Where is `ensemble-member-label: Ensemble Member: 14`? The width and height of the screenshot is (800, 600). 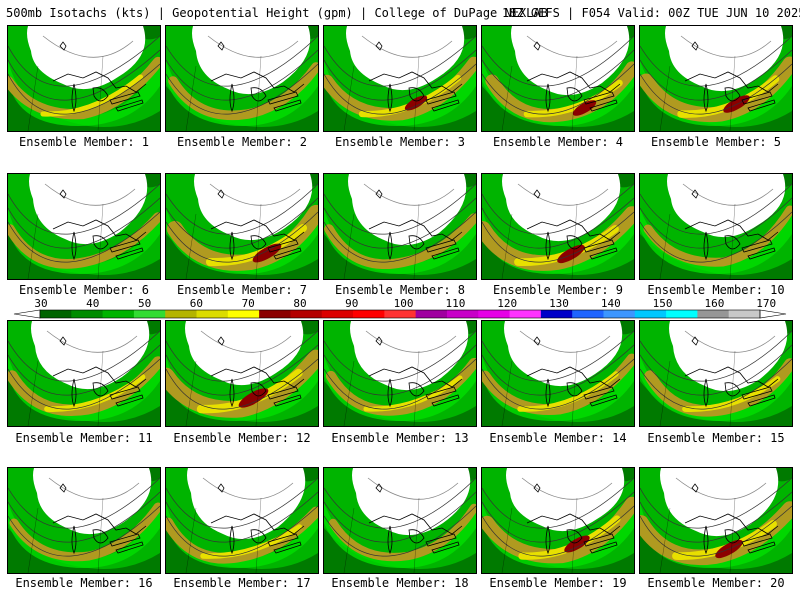
ensemble-member-label: Ensemble Member: 14 is located at coordinates (558, 438).